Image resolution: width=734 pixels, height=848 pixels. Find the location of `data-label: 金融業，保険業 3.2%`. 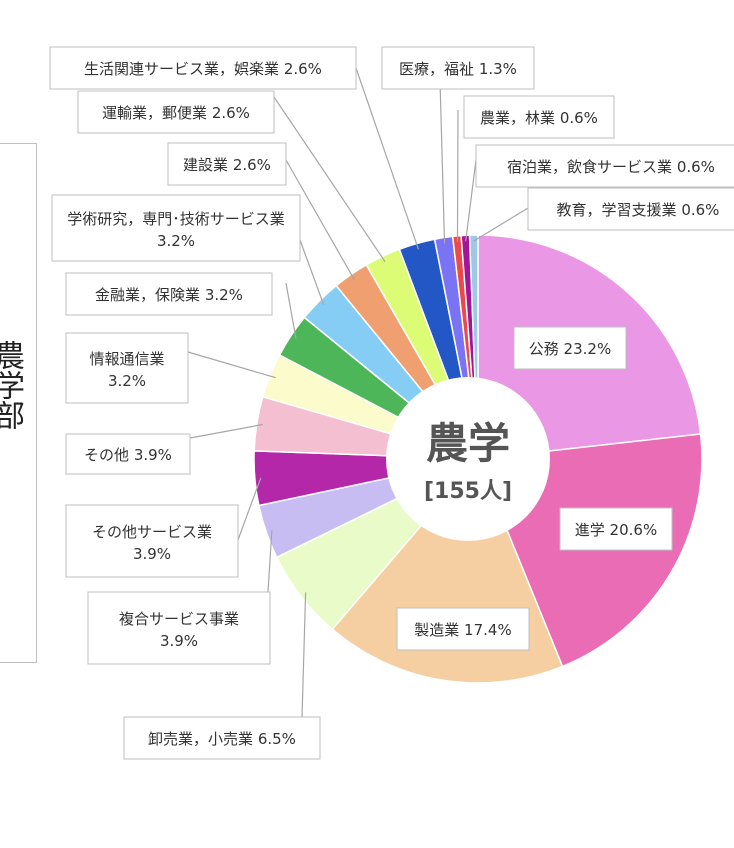

data-label: 金融業，保険業 3.2% is located at coordinates (169, 295).